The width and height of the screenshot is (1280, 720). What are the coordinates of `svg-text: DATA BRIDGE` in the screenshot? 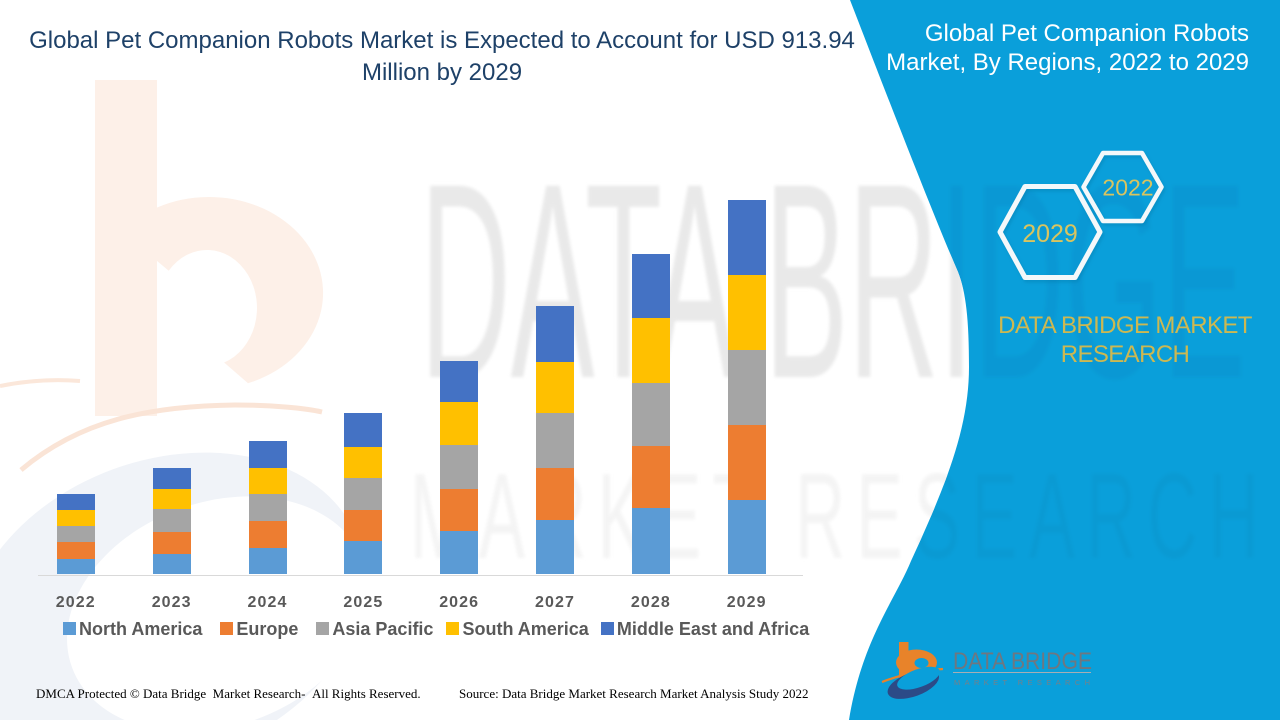 It's located at (1022, 661).